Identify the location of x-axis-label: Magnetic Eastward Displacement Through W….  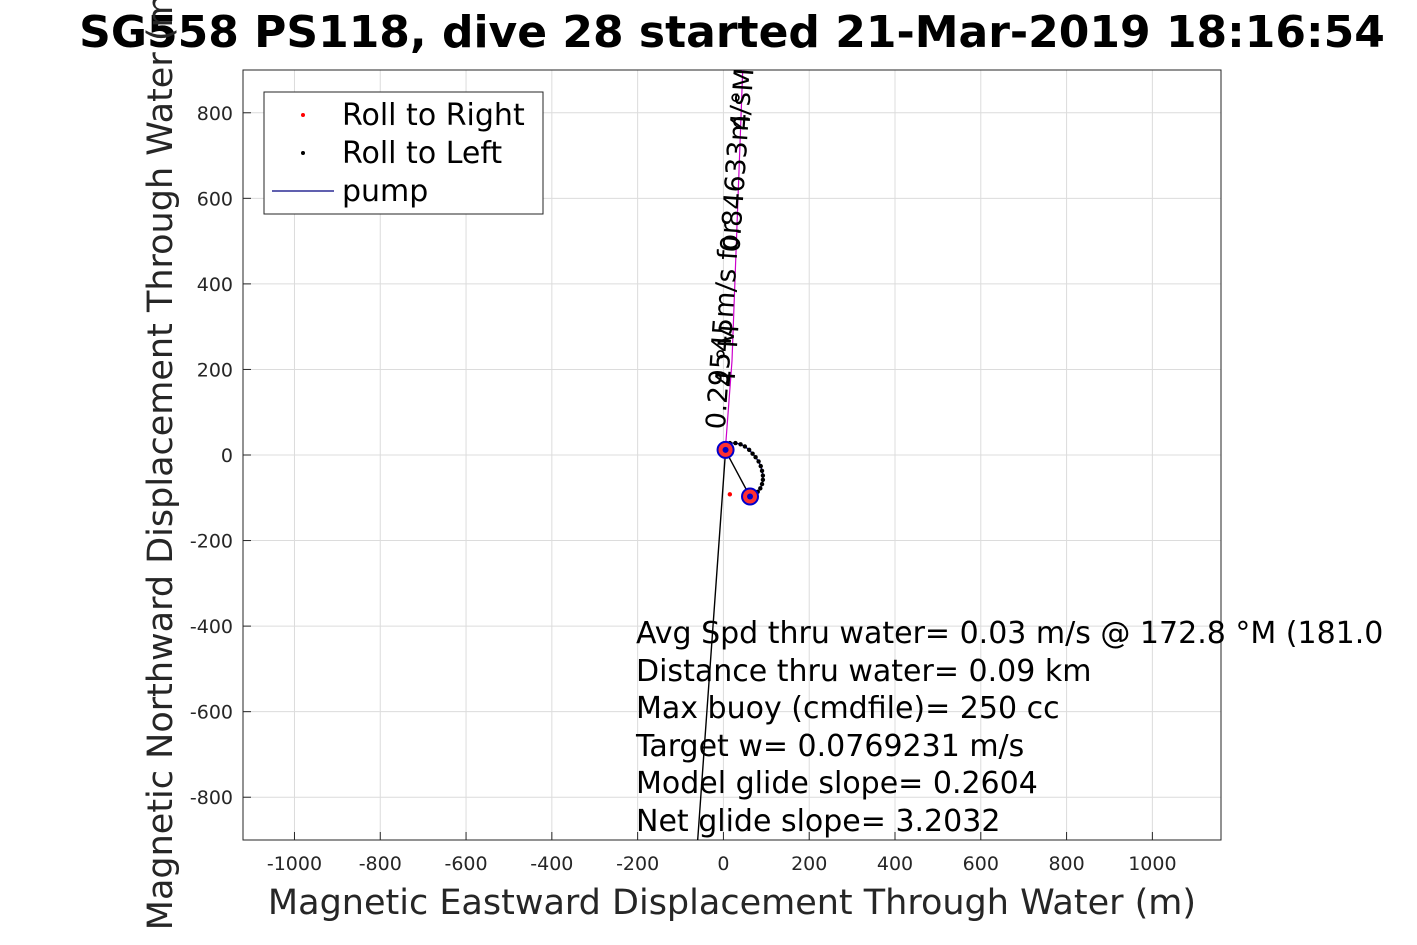
(732, 903).